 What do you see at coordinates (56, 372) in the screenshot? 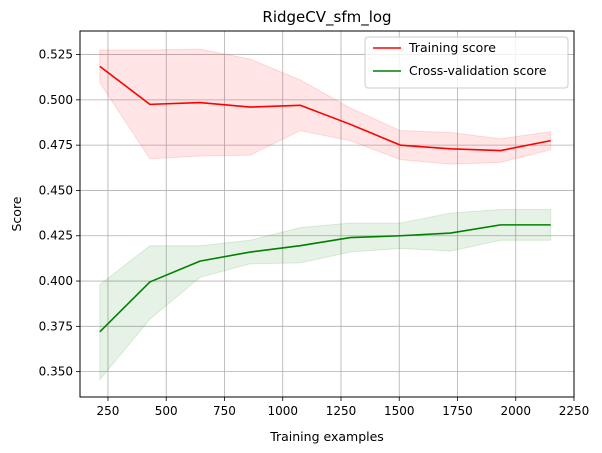
I see `y-tick-label: 0.350` at bounding box center [56, 372].